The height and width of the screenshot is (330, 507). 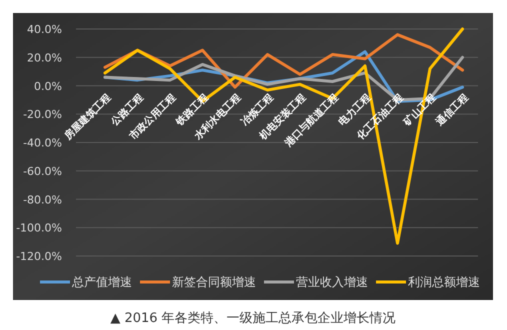 I want to click on y-tick-label: -20.0%, so click(x=42, y=115).